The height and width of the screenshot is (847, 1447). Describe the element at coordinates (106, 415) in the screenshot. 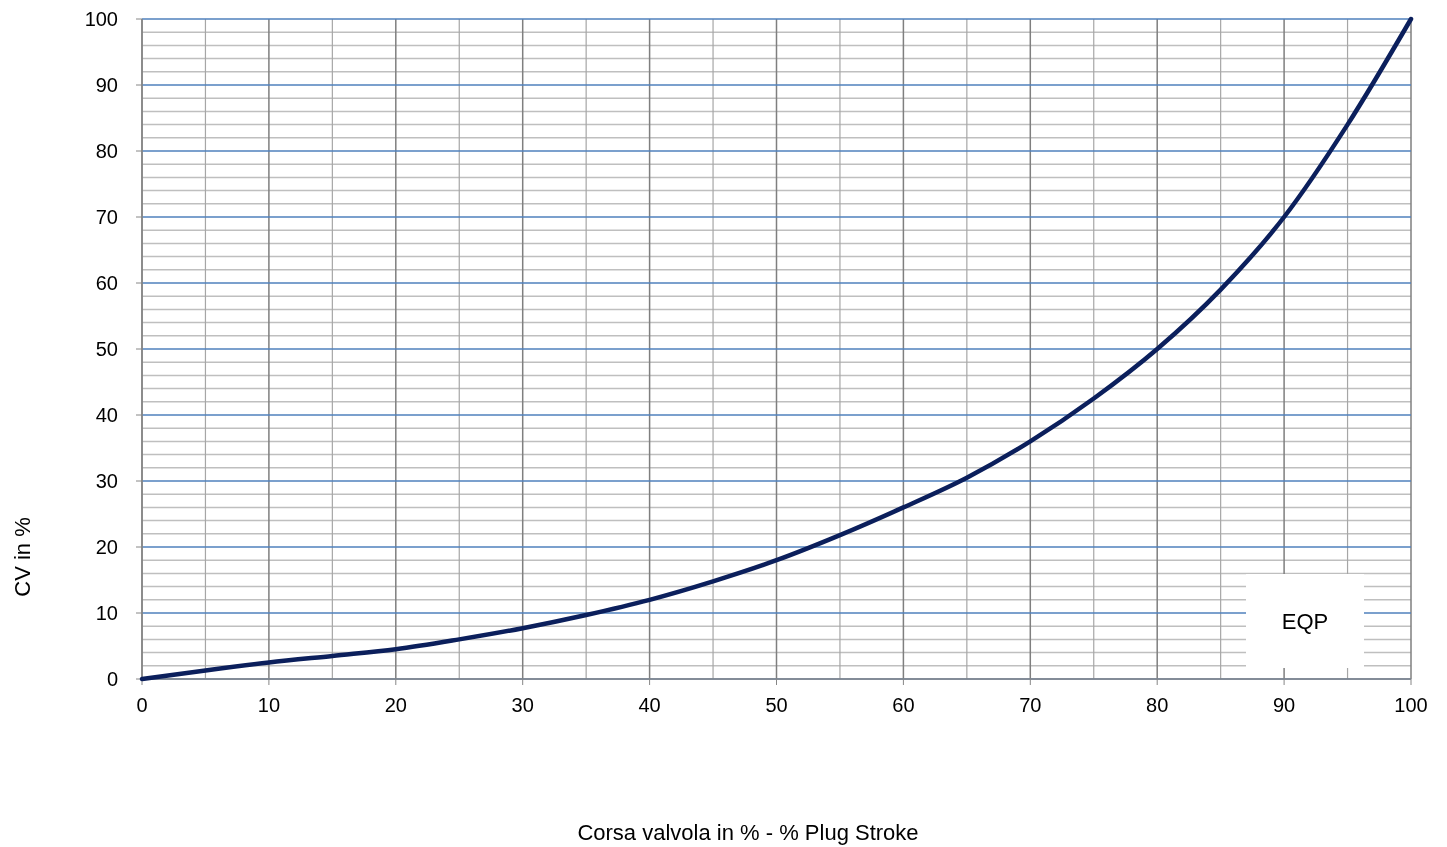

I see `y-tick-label: 40` at that location.